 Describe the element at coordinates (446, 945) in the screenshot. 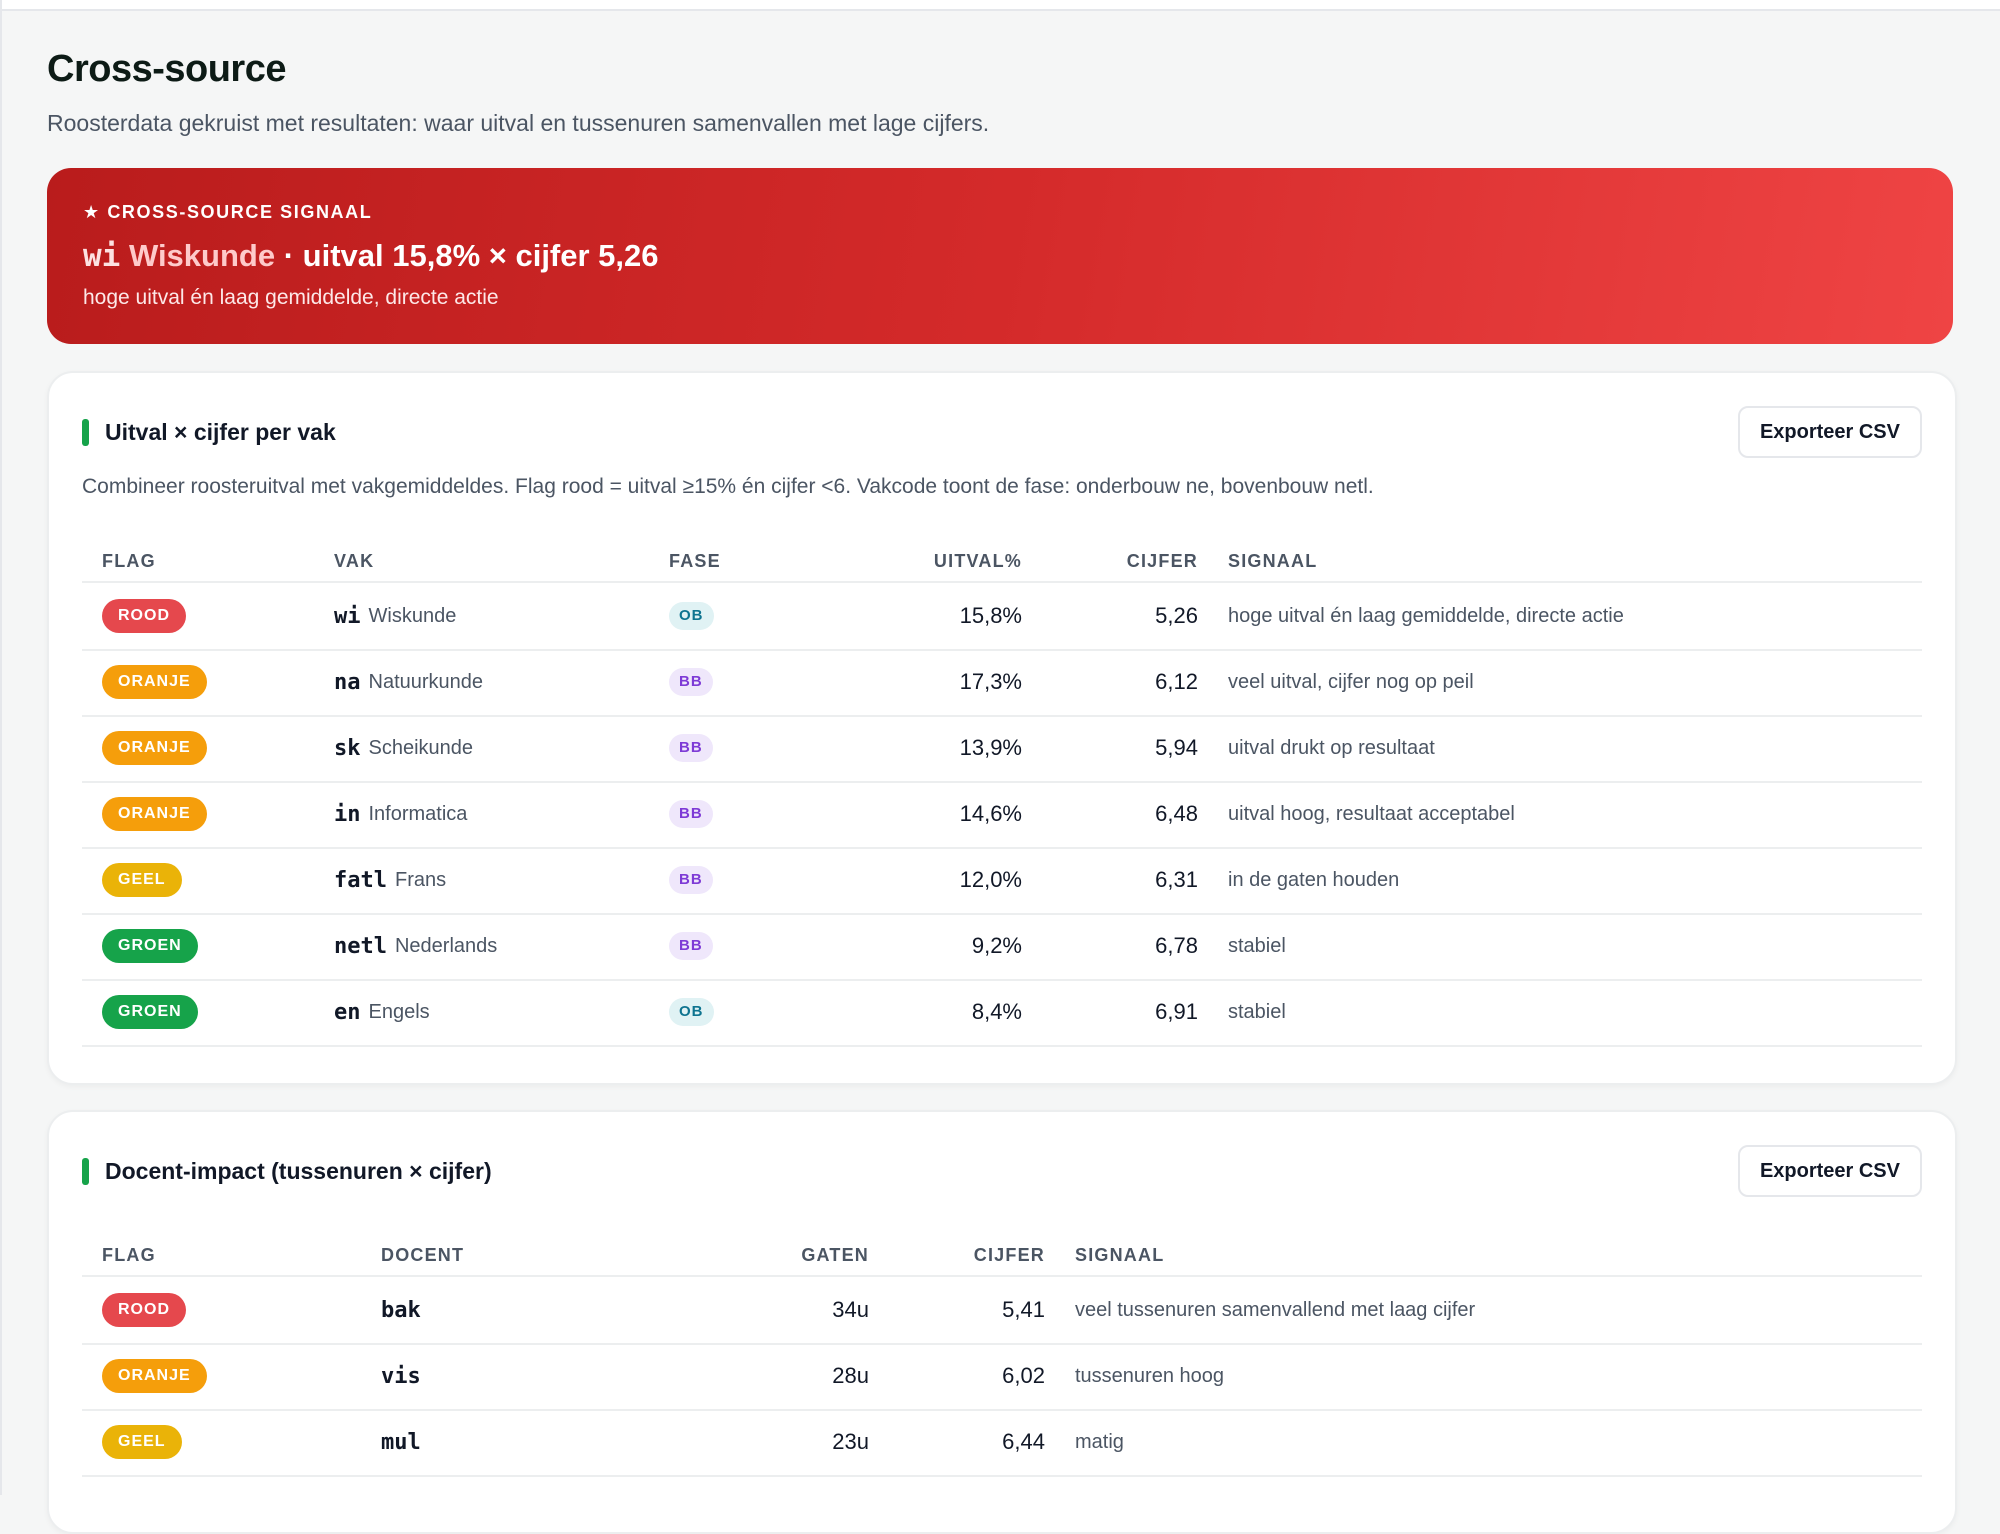

I see `vak-name: Nederlands` at that location.